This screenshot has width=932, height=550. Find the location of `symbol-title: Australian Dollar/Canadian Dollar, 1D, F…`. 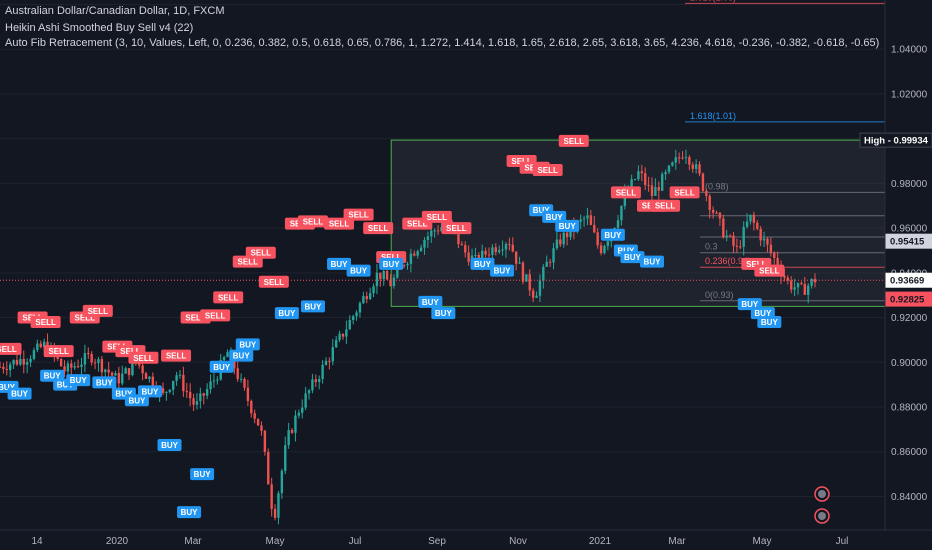

symbol-title: Australian Dollar/Canadian Dollar, 1D, F… is located at coordinates (115, 11).